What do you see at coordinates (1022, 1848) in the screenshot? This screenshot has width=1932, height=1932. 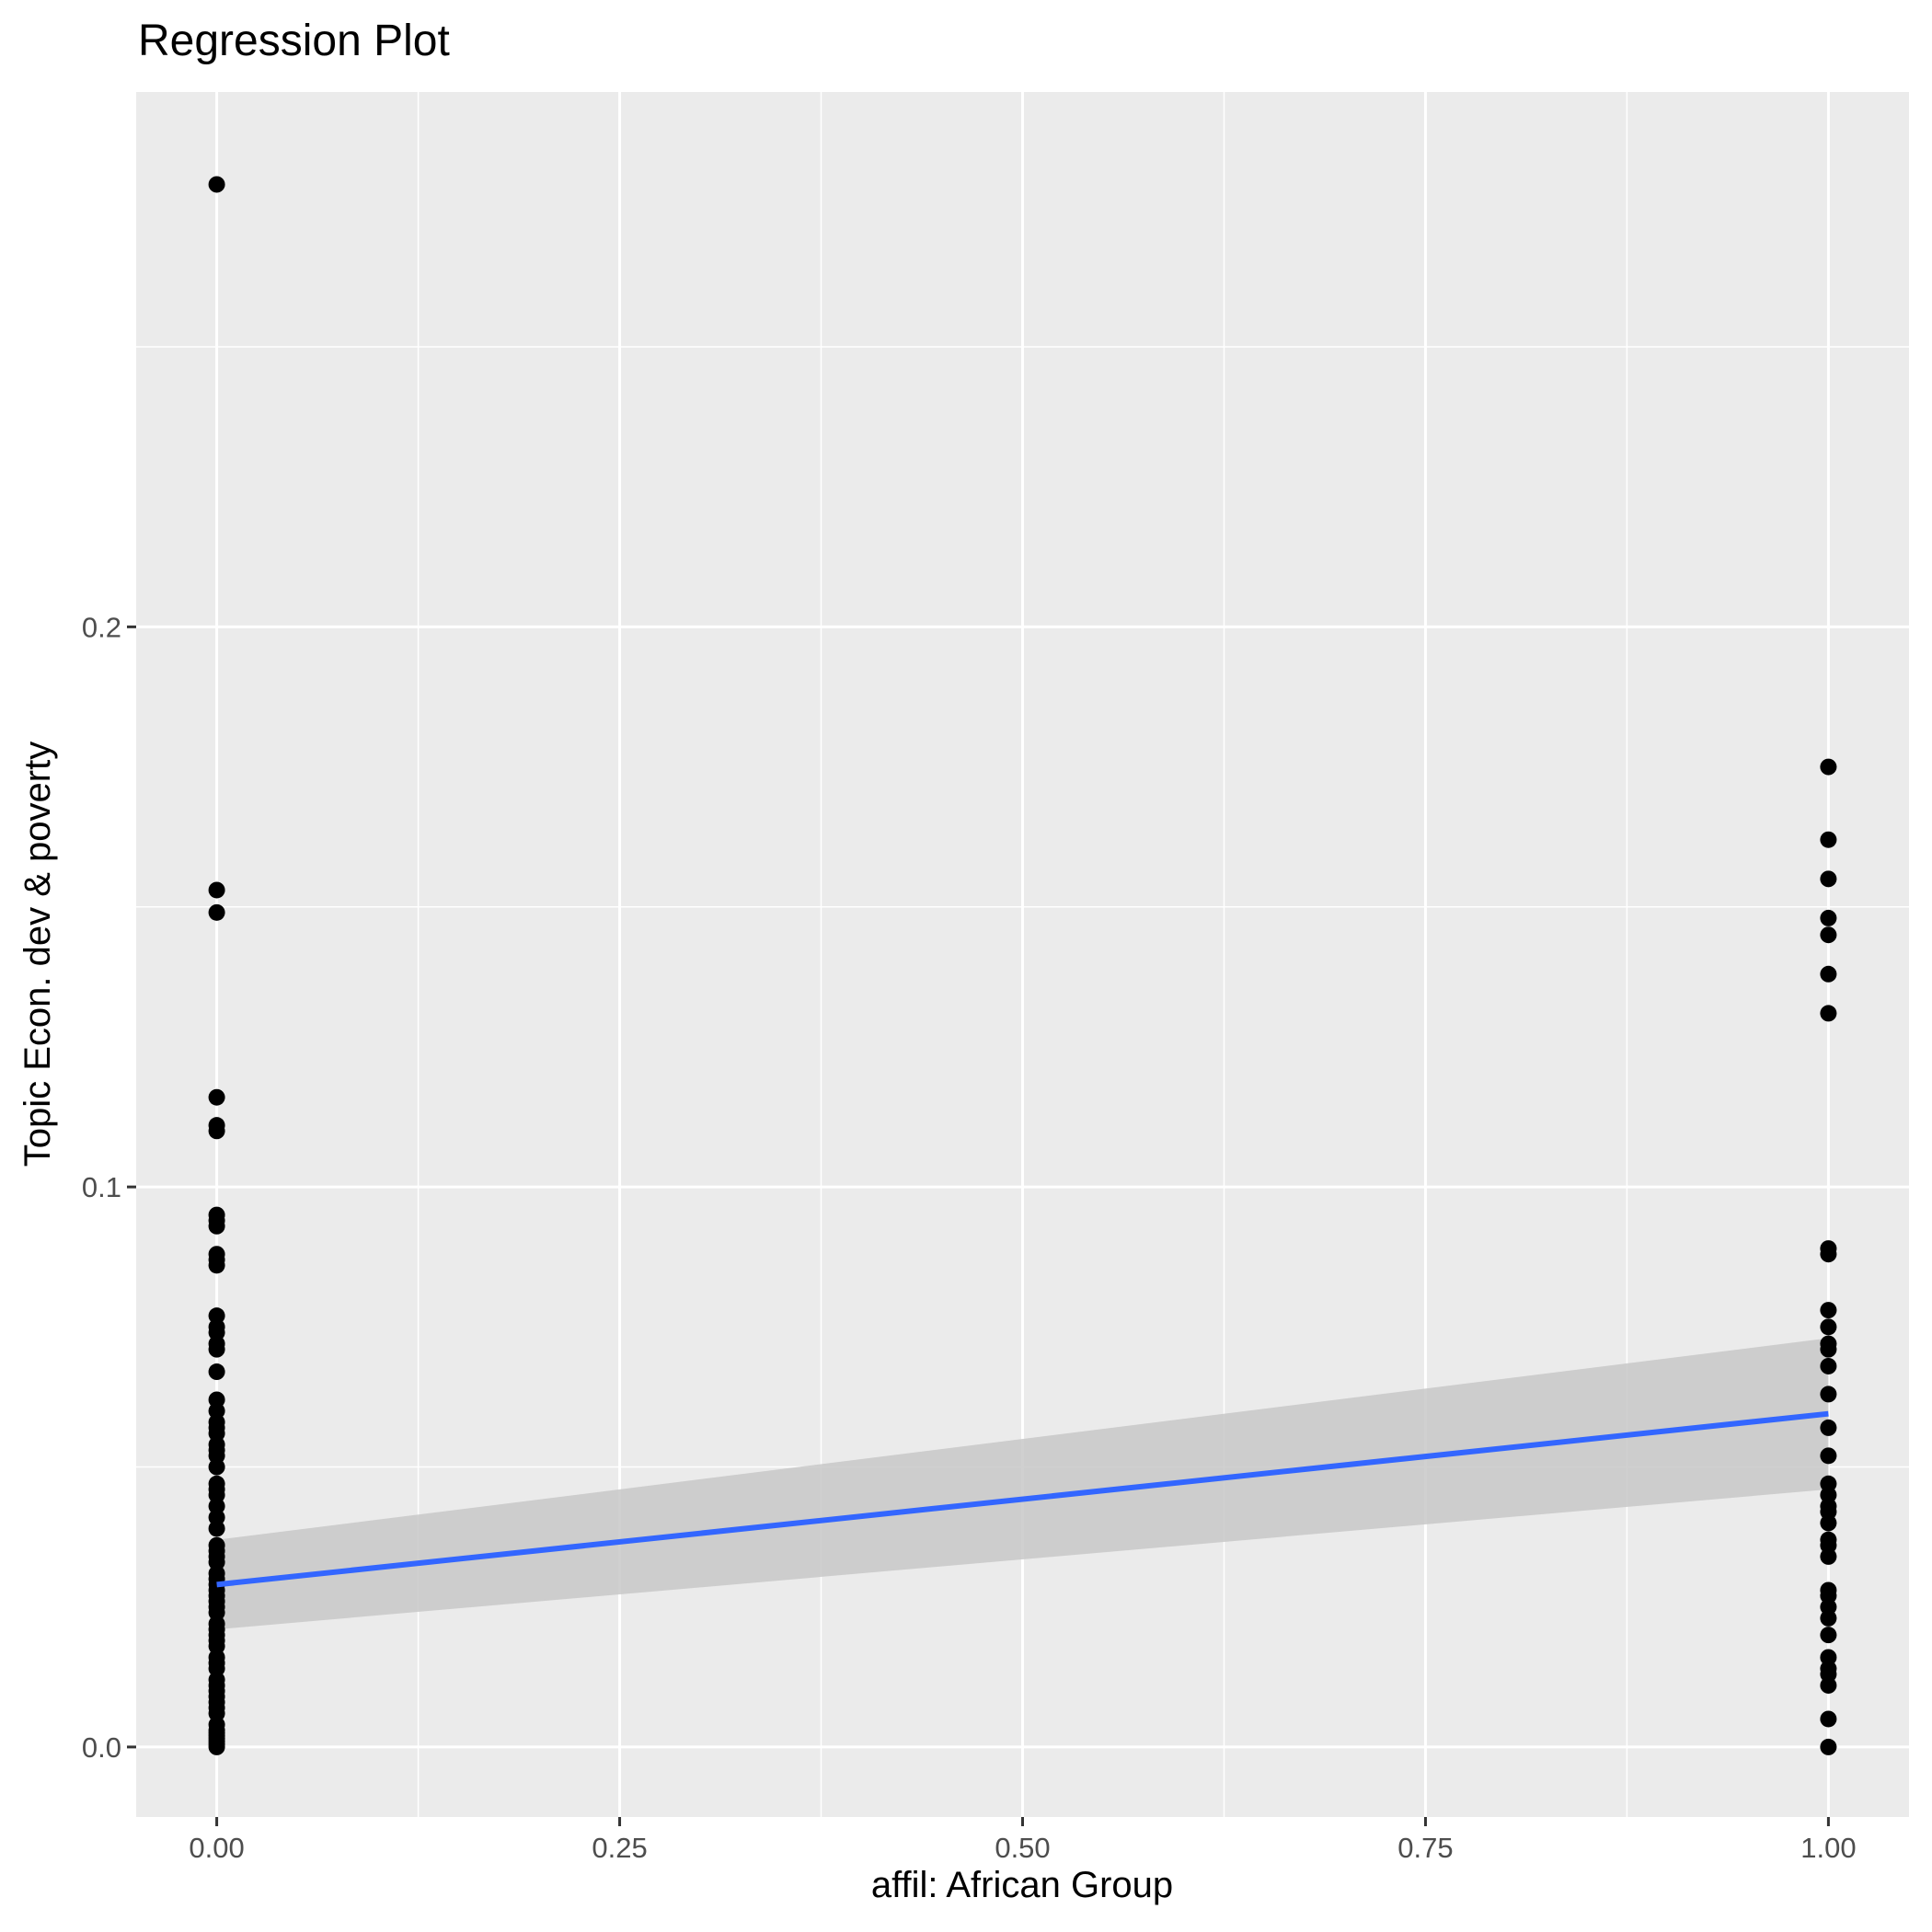 I see `x-tick-label: 0.50` at bounding box center [1022, 1848].